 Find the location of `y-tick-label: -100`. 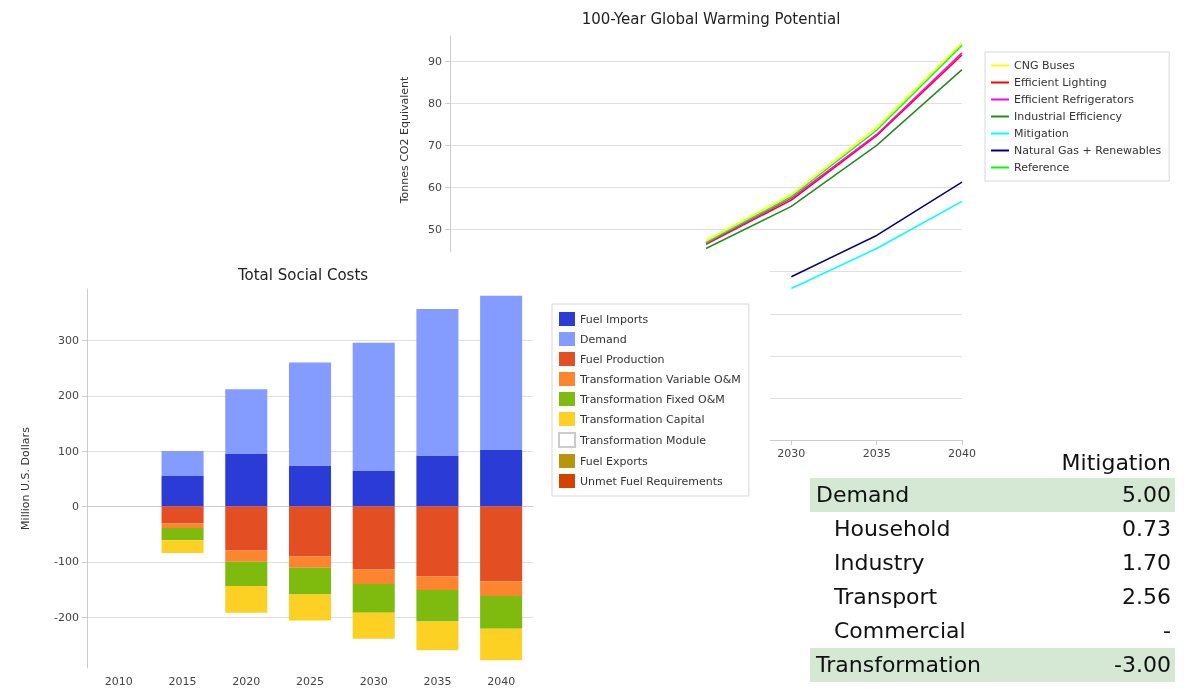

y-tick-label: -100 is located at coordinates (66, 562).